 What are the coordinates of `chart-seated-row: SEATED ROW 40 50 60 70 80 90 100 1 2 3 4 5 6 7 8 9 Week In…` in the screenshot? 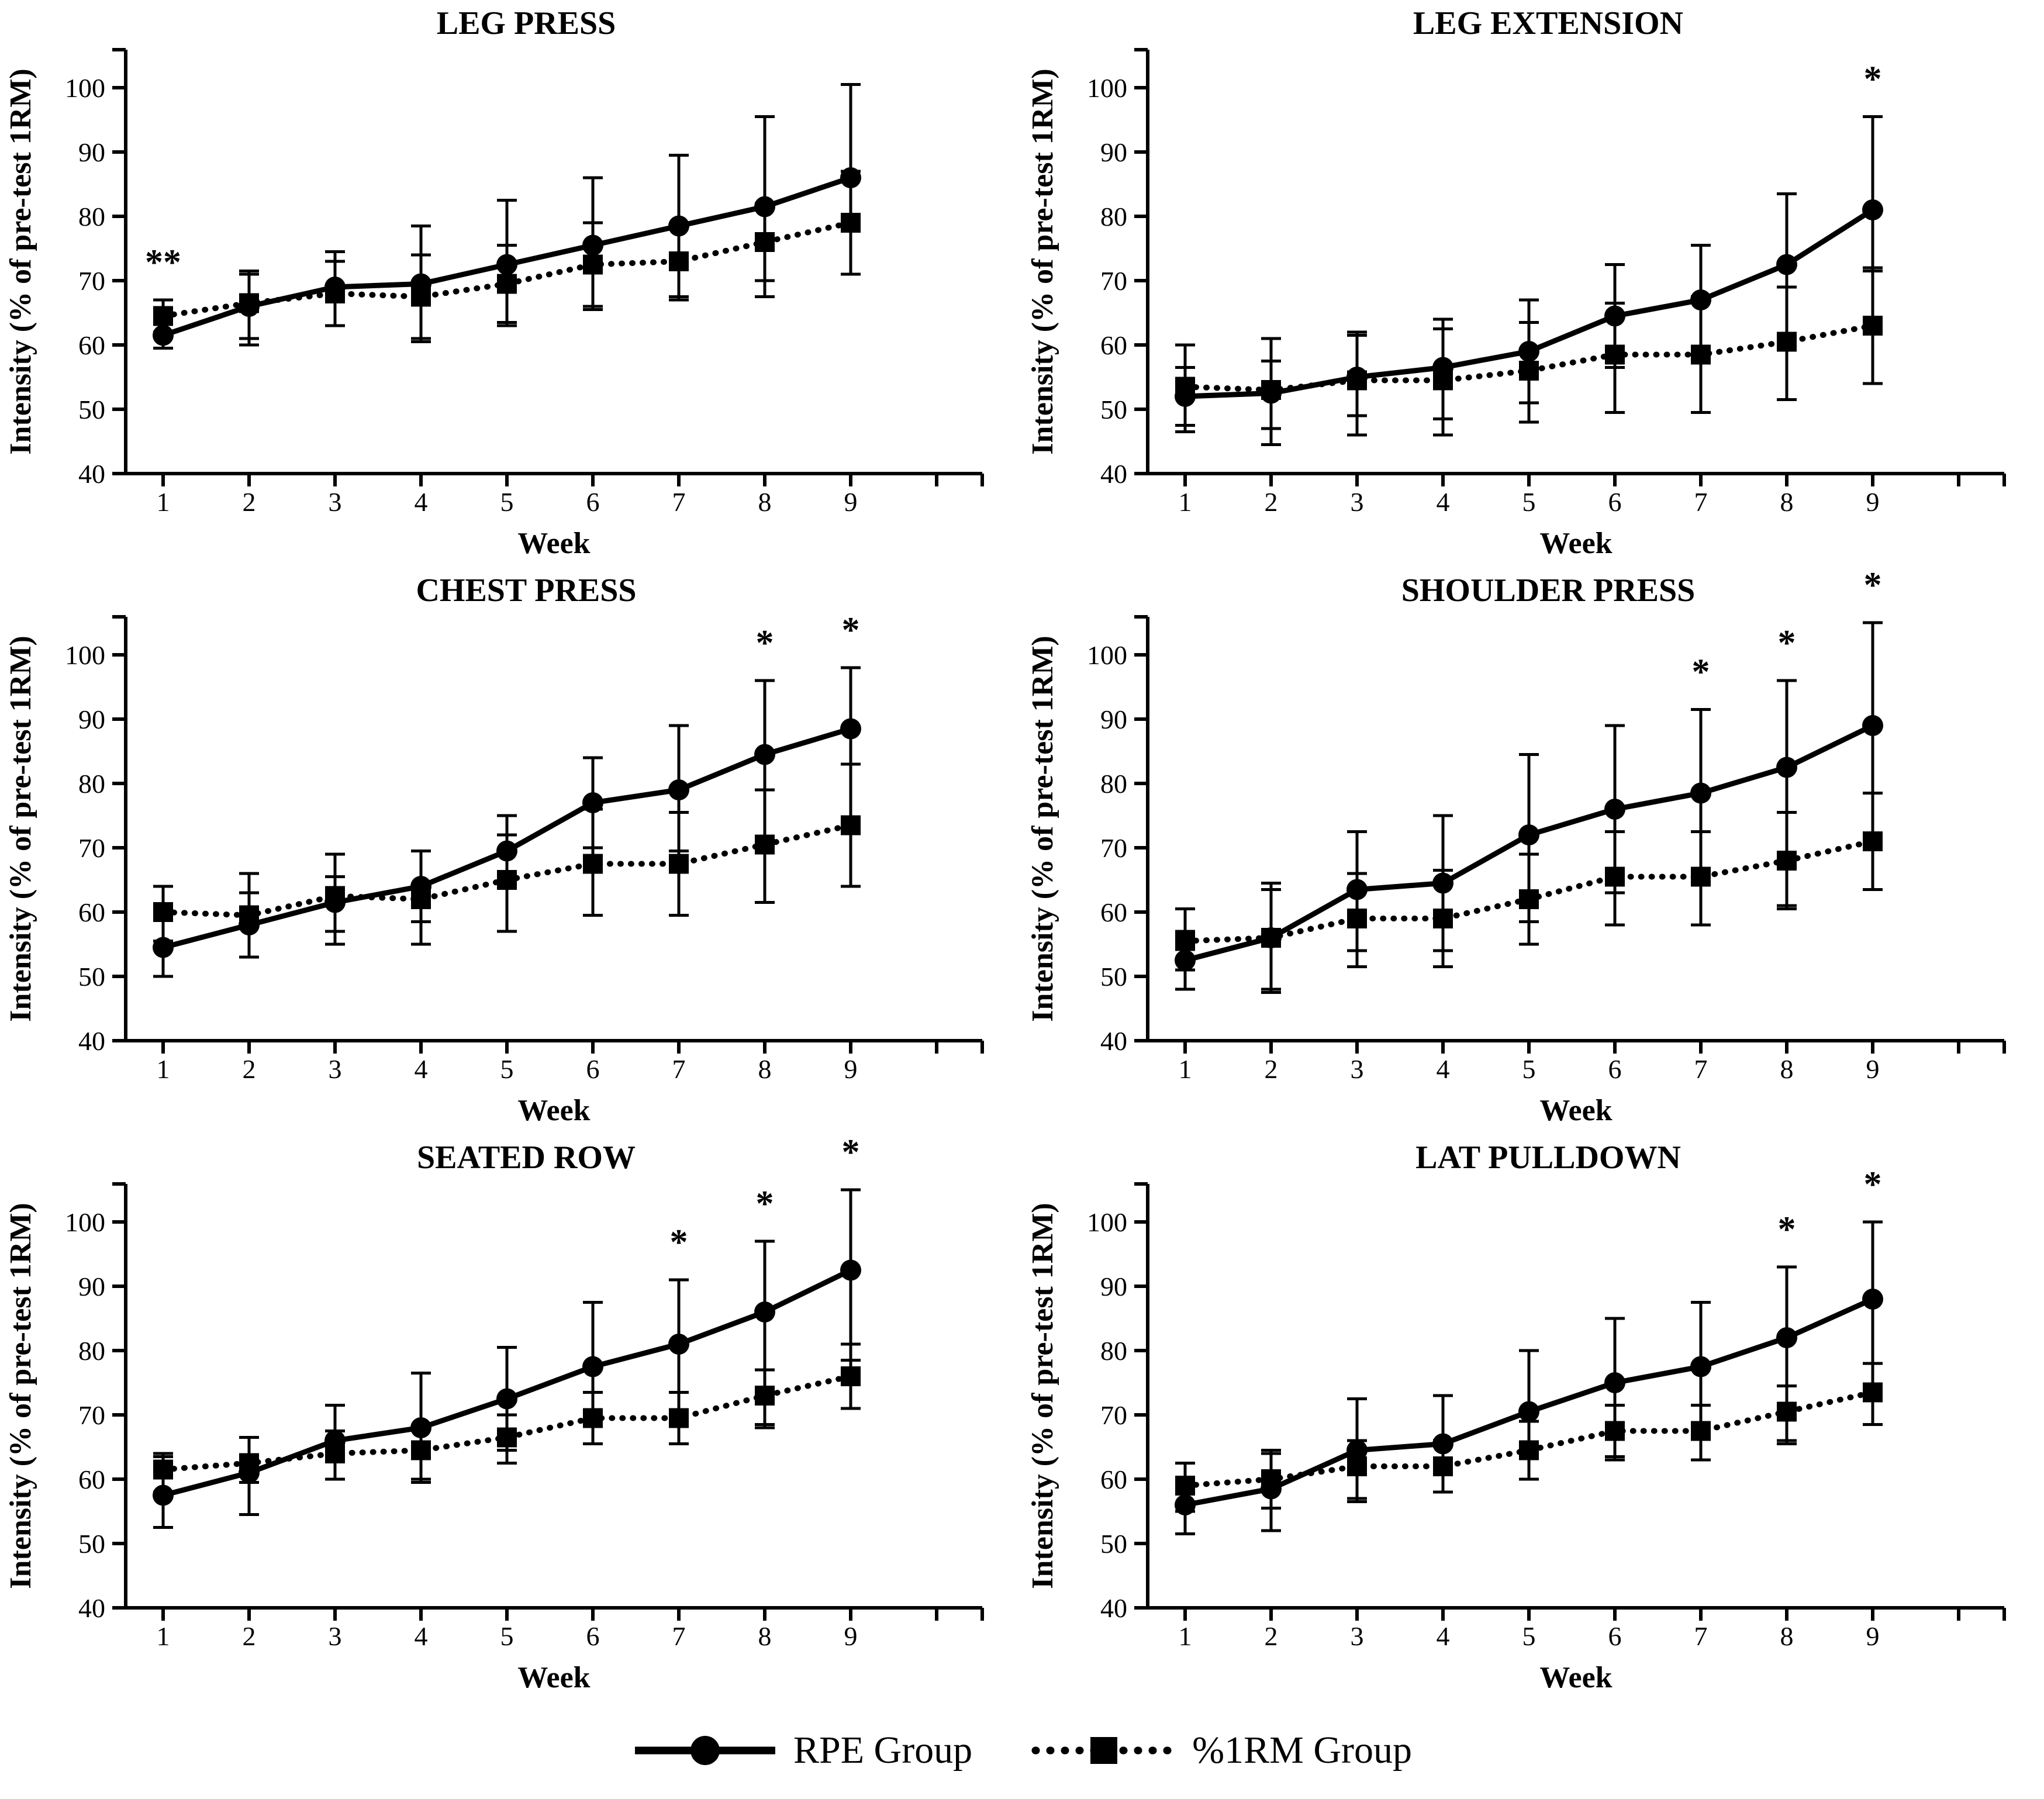 It's located at (494, 1414).